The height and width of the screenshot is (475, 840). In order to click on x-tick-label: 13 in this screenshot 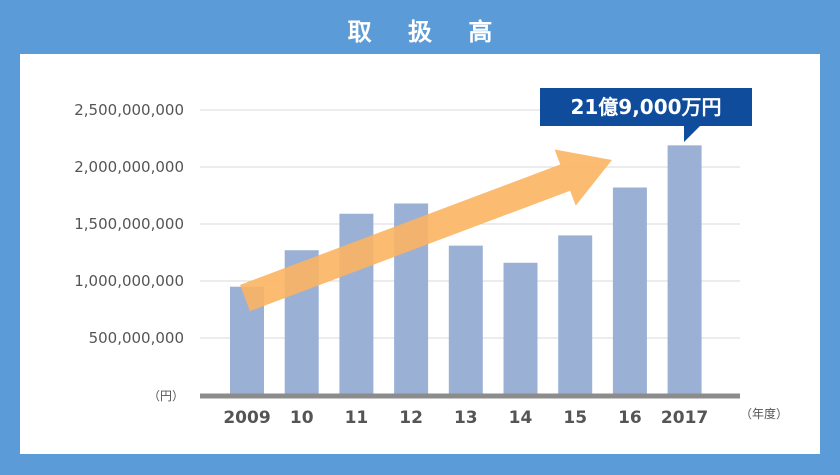, I will do `click(466, 418)`.